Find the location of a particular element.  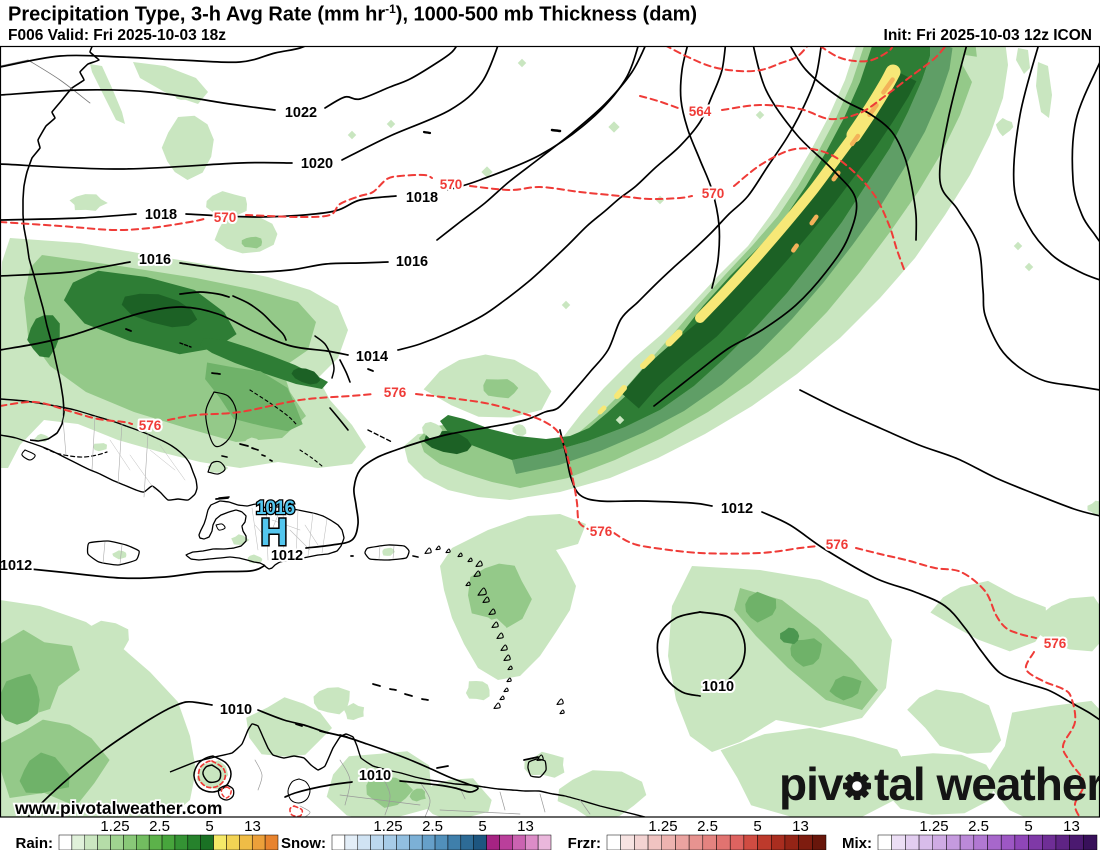

svg-text: 1022 is located at coordinates (301, 113).